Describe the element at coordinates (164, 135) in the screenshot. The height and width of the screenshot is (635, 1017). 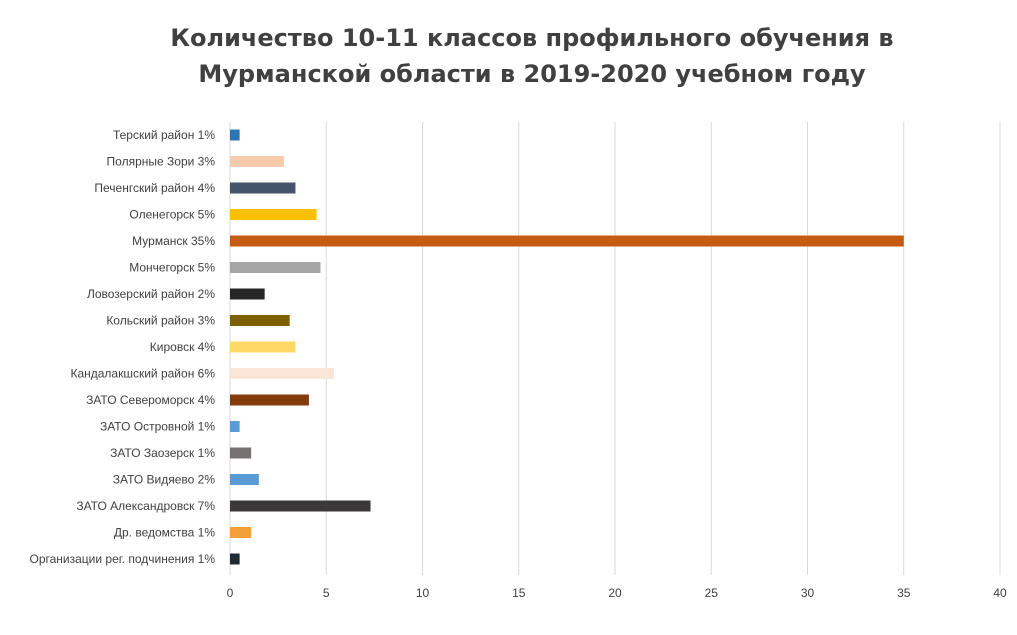
I see `category-label: Терский район 1%` at that location.